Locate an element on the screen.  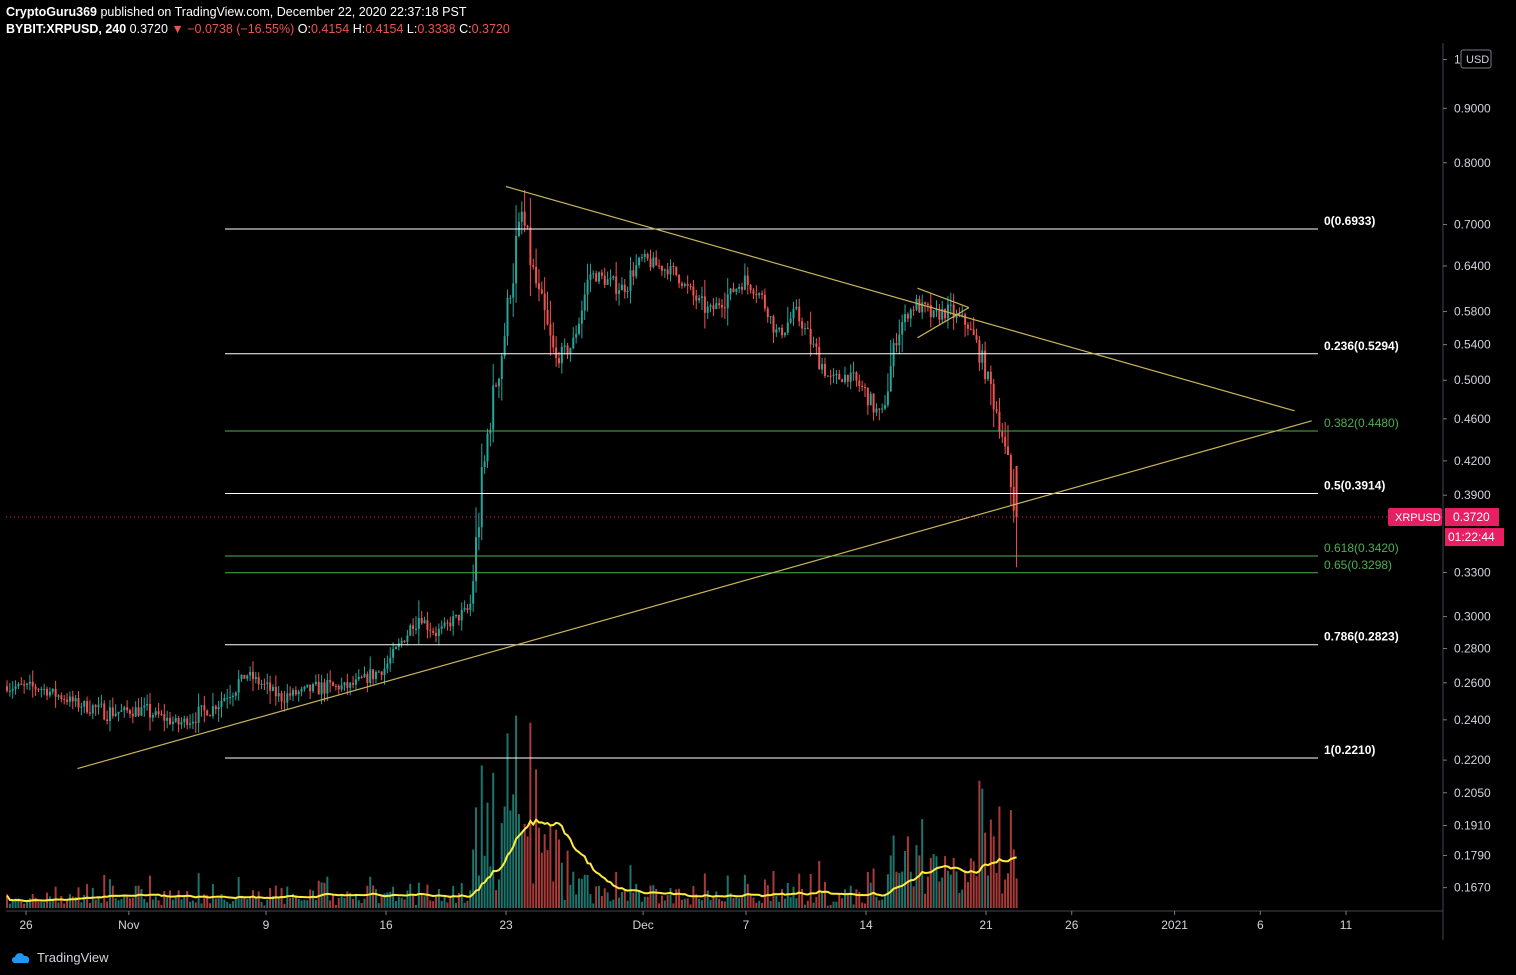
fib-level-label: 0.786(0.2823) is located at coordinates (1361, 637).